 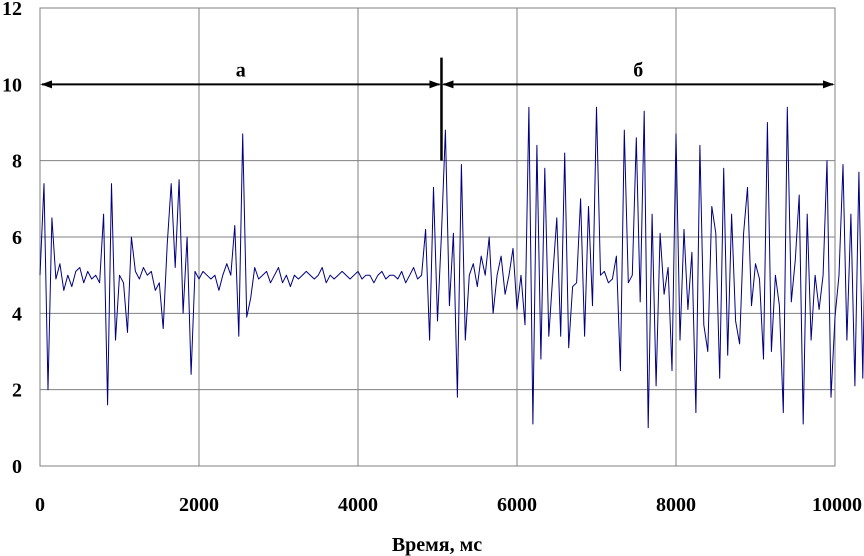 What do you see at coordinates (40, 505) in the screenshot?
I see `x-tick-label: 0` at bounding box center [40, 505].